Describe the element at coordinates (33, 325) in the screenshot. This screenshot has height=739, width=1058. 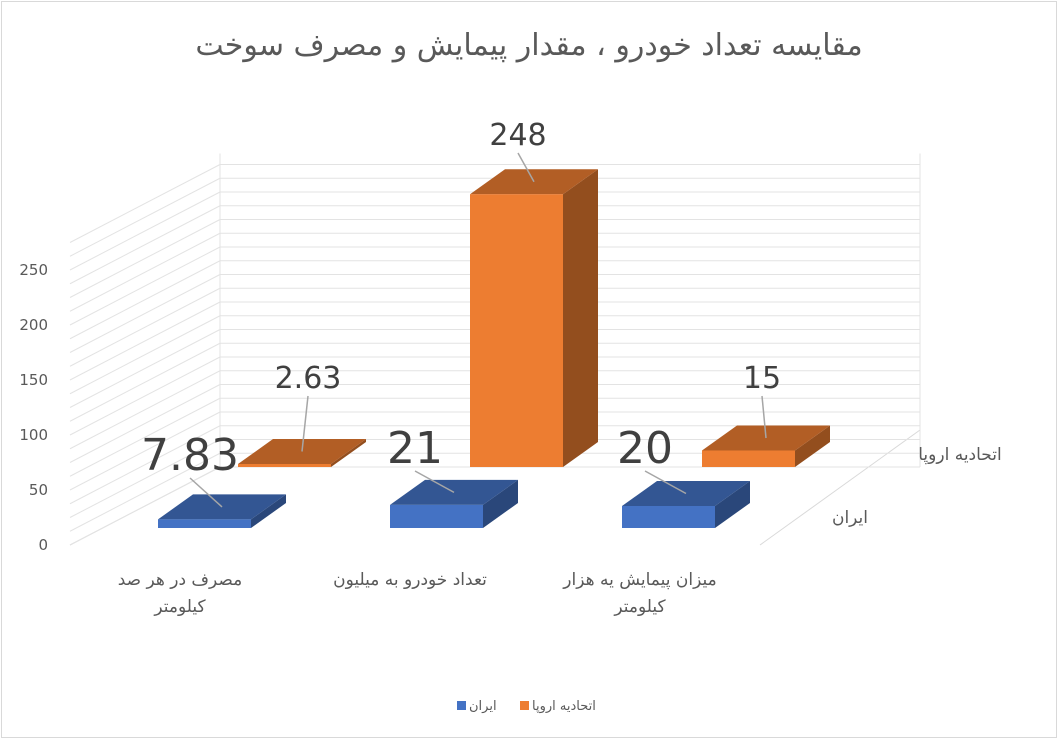
I see `y-tick-label: 200` at that location.